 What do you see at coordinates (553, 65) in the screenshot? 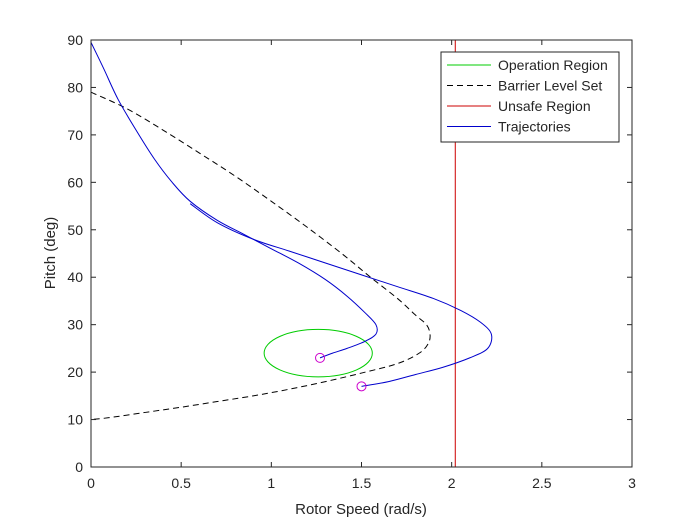
I see `legend-label: Operation Region` at bounding box center [553, 65].